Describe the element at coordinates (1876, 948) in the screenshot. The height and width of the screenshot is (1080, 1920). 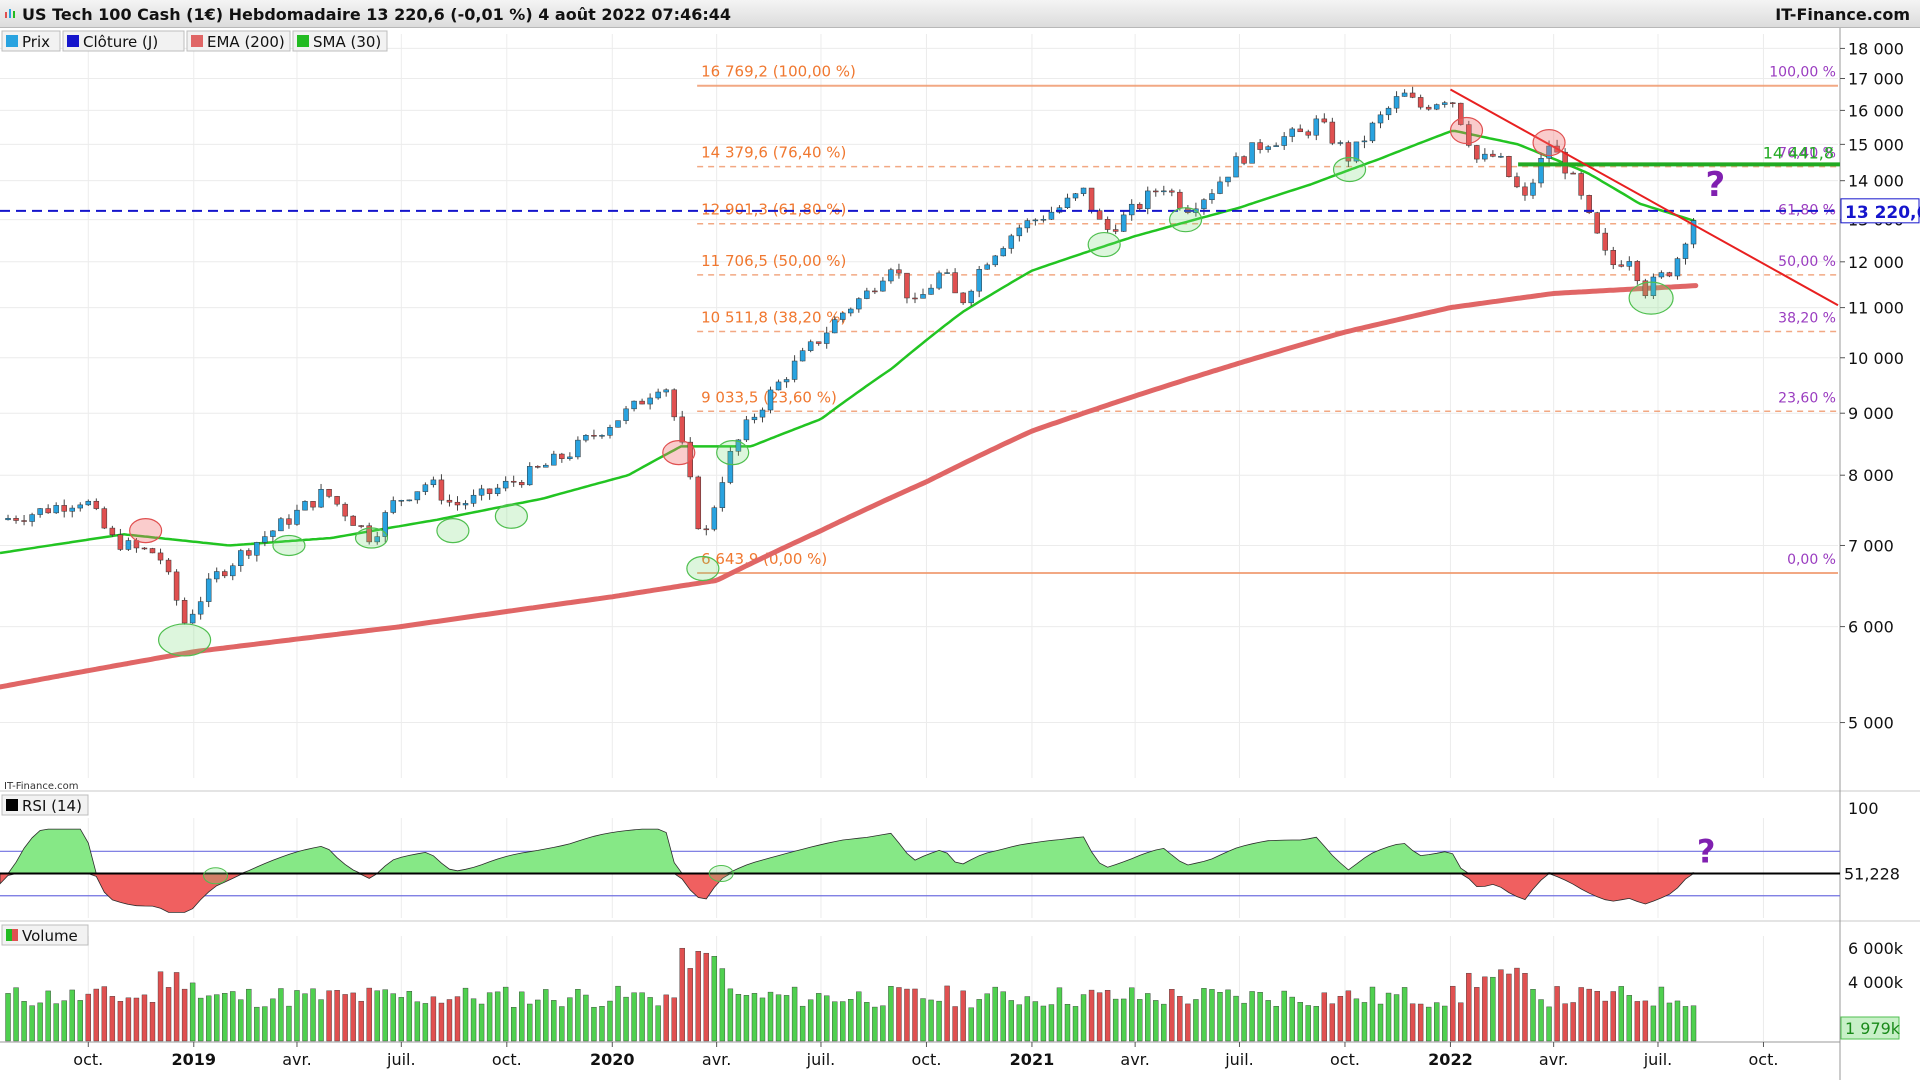
I see `volume-y-tick-label: 6 000k` at that location.